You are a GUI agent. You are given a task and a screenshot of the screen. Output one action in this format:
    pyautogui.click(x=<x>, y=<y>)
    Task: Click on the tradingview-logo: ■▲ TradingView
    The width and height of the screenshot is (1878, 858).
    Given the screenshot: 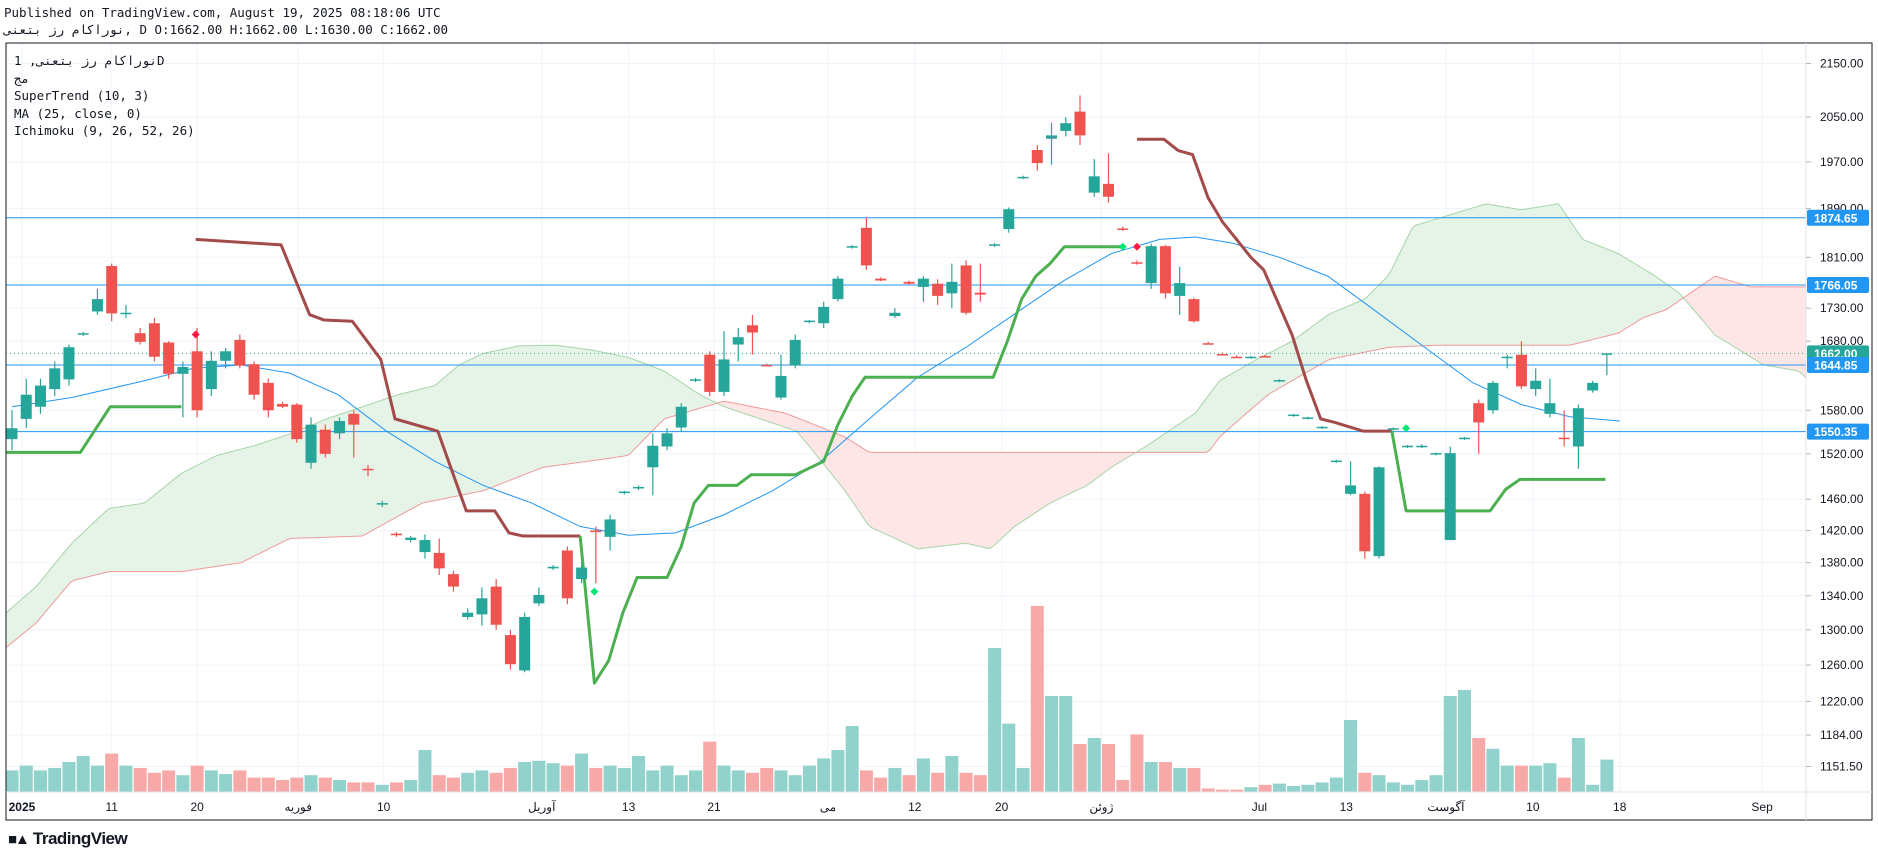 What is the action you would take?
    pyautogui.click(x=68, y=839)
    